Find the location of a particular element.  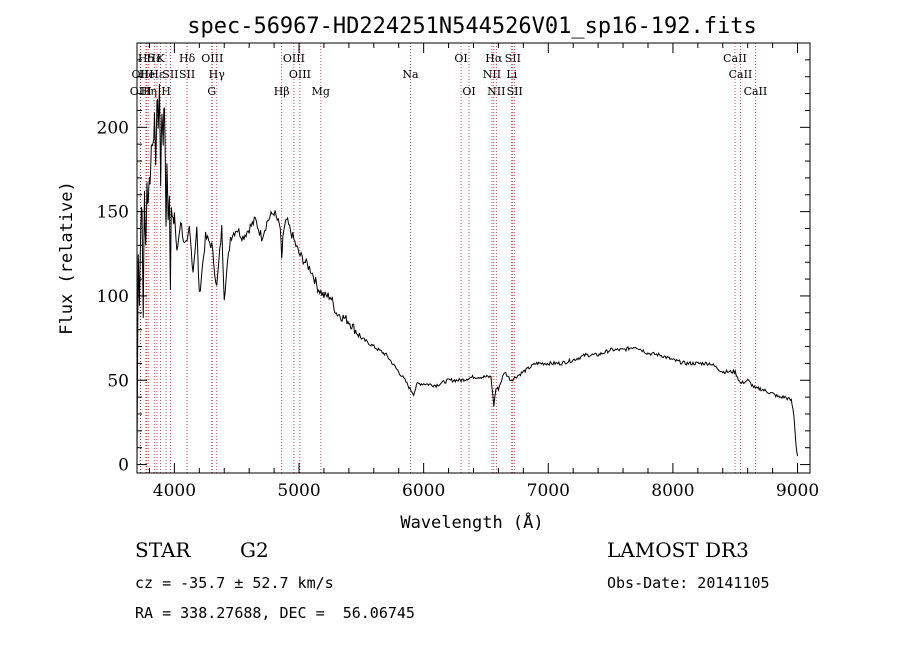

line-marker-label-25: SII is located at coordinates (513, 58).